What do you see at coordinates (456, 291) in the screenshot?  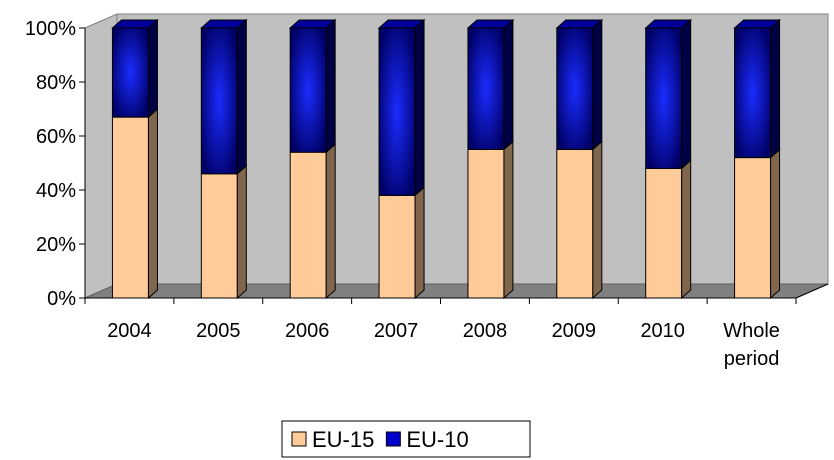 I see `floor` at bounding box center [456, 291].